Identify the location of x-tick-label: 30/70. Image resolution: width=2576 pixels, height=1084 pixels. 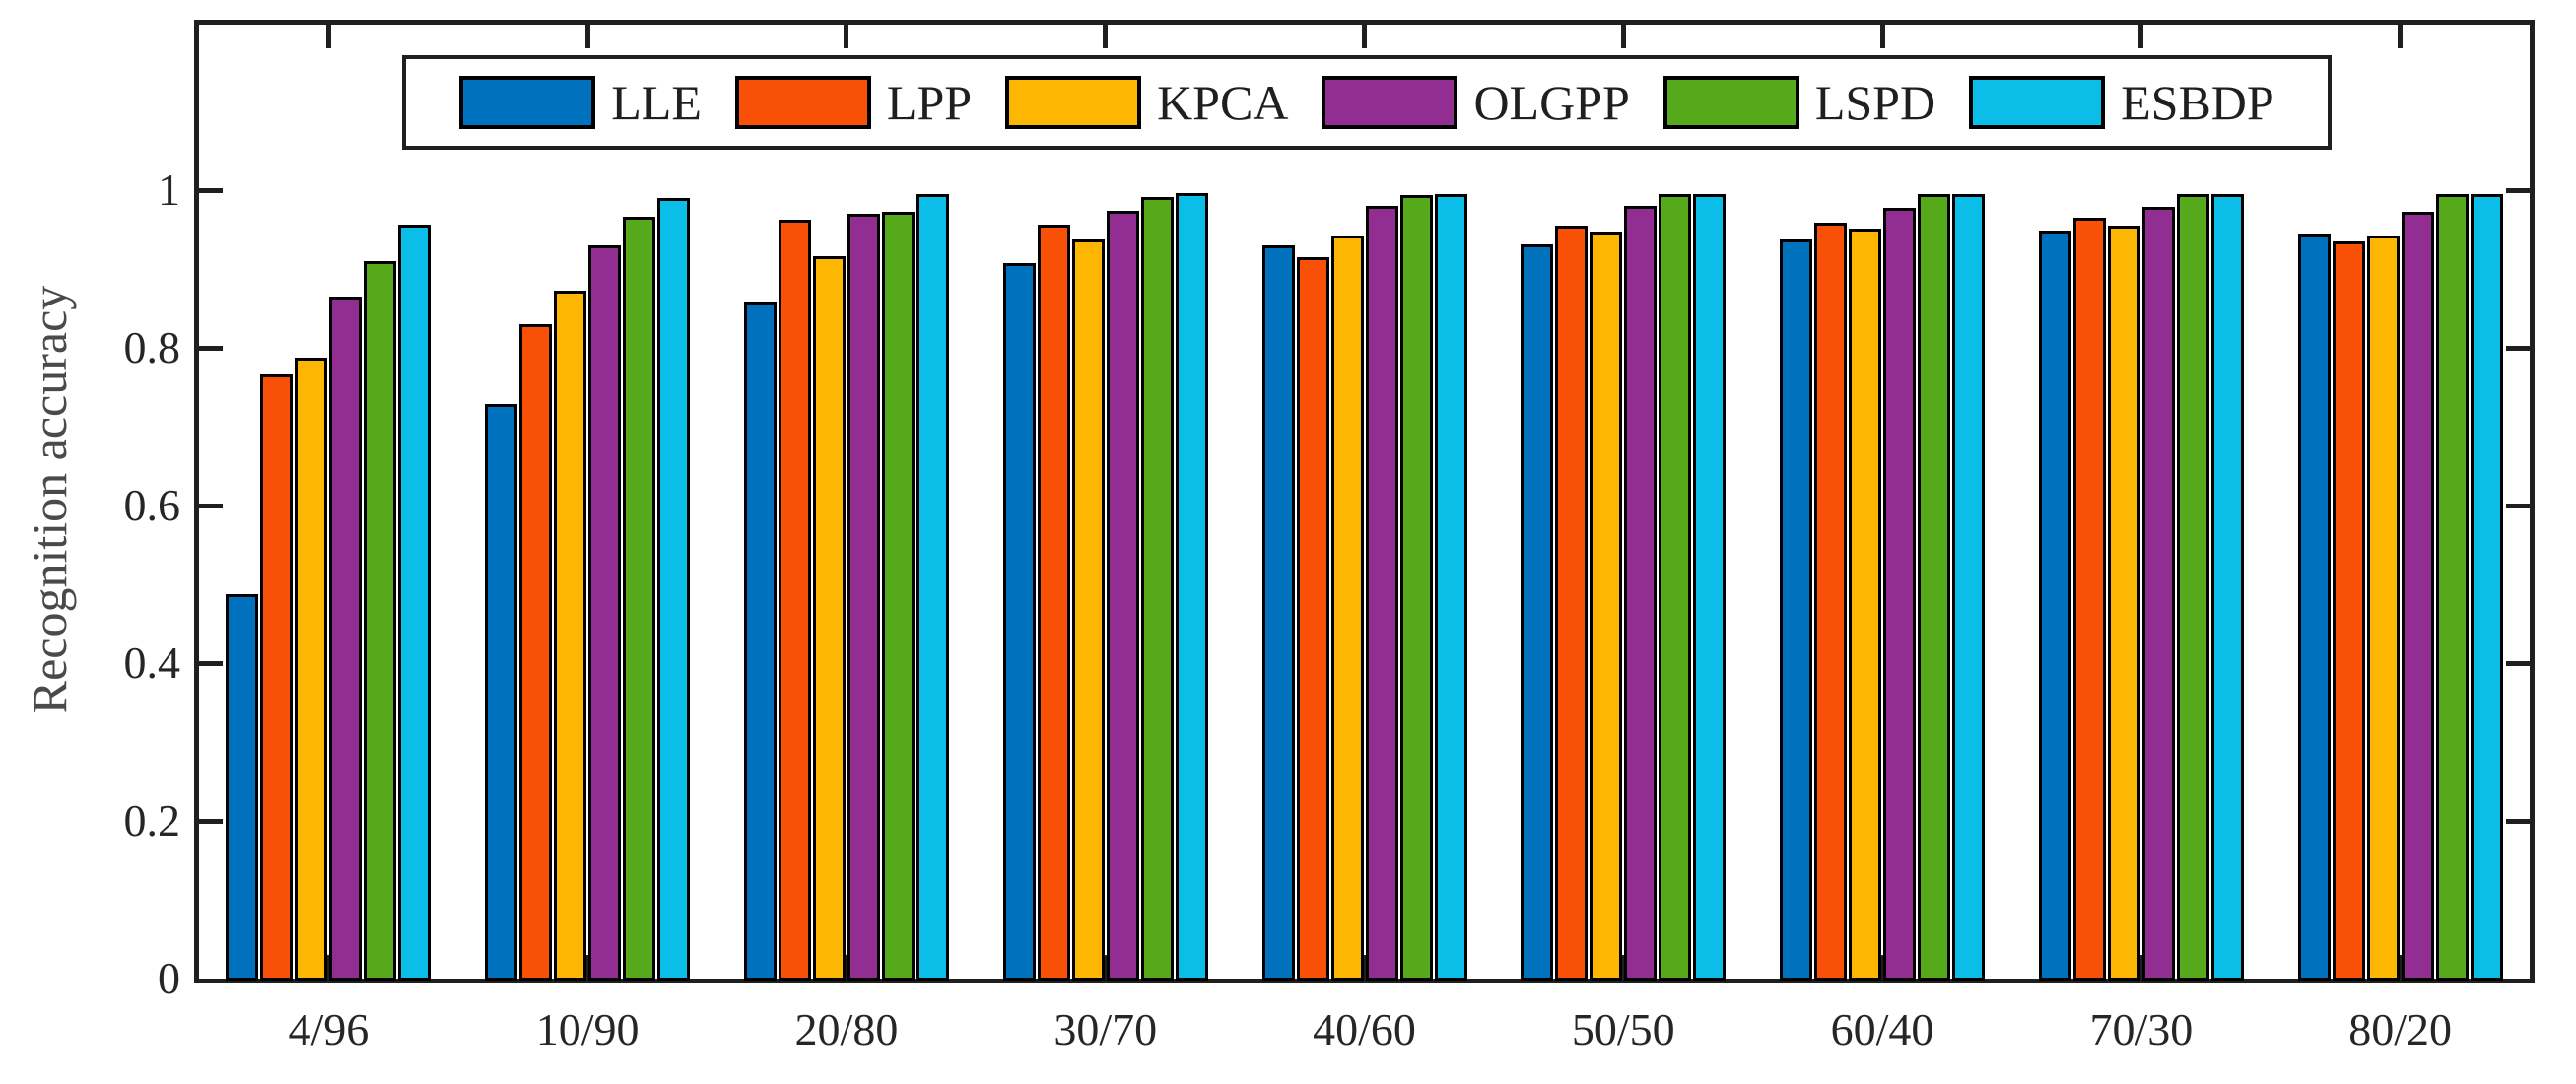
(1106, 1029).